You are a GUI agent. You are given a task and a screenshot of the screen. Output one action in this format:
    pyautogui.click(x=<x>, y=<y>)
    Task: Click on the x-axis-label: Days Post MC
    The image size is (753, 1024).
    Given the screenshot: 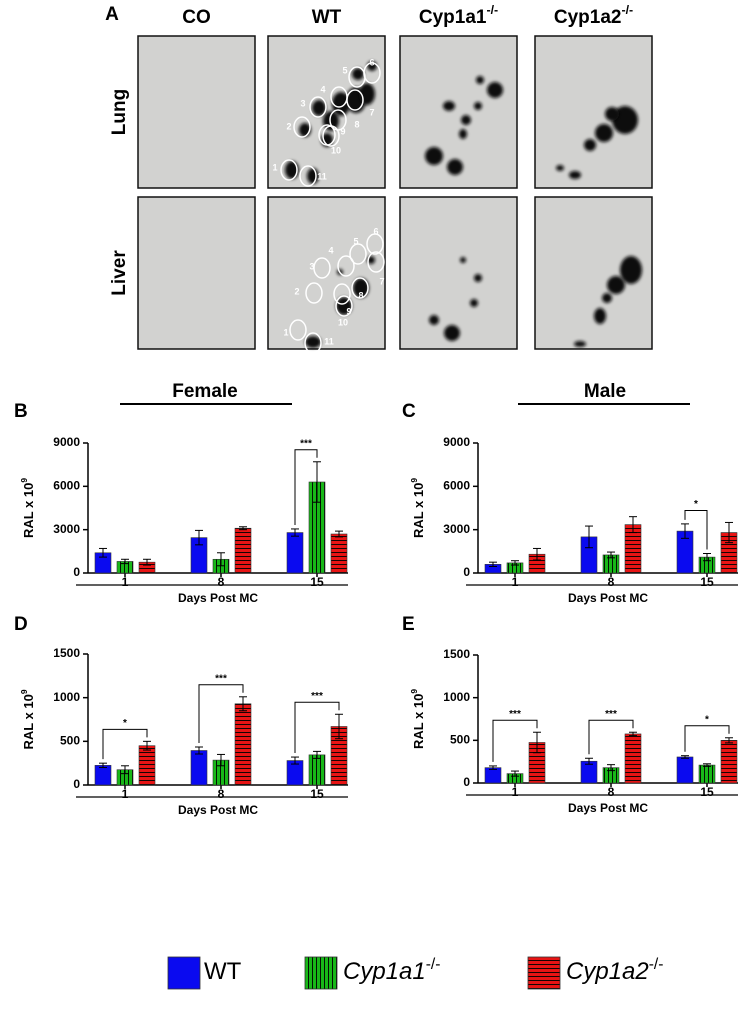 What is the action you would take?
    pyautogui.click(x=218, y=810)
    